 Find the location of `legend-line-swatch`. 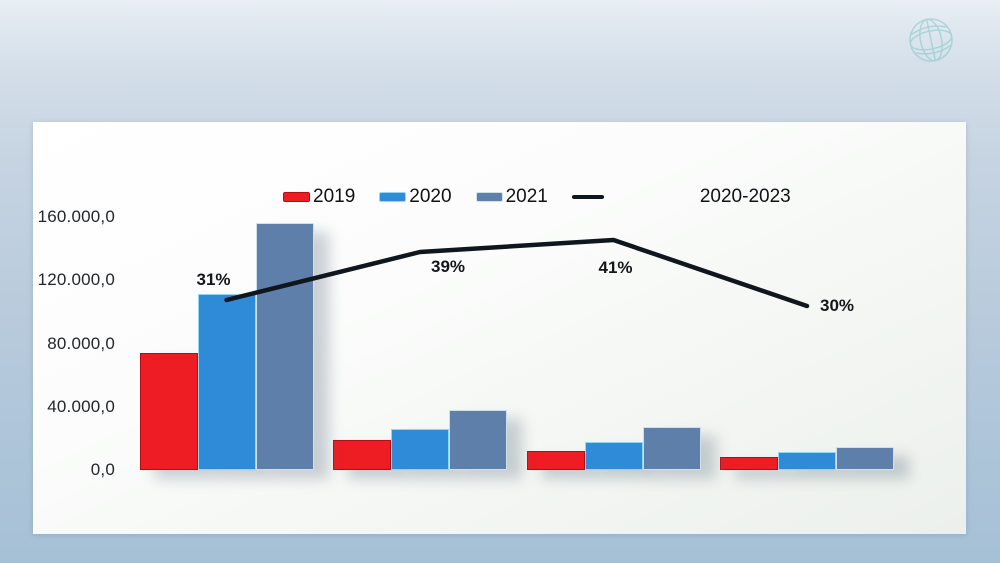

legend-line-swatch is located at coordinates (587, 197).